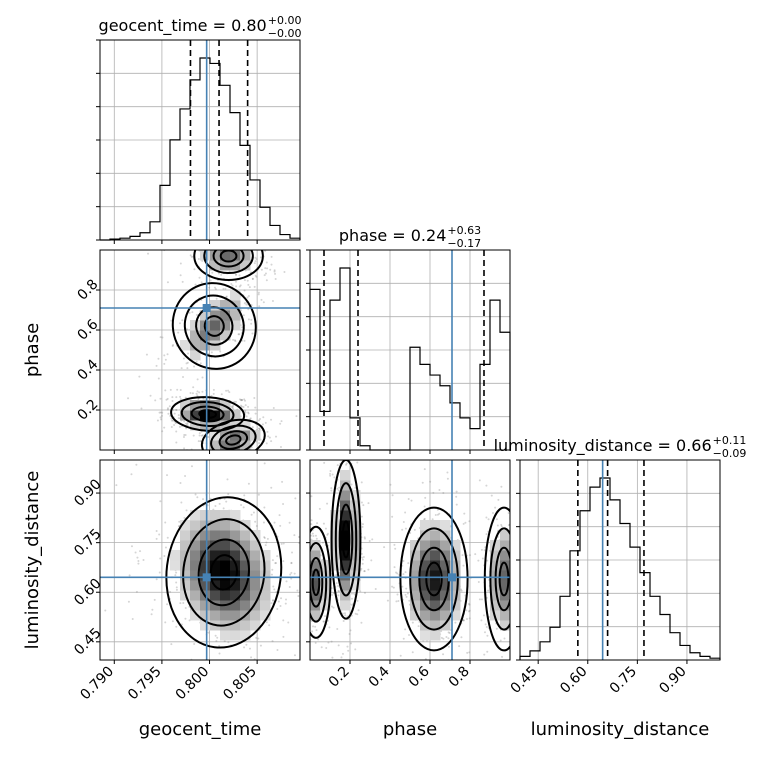 This screenshot has width=760, height=760. I want to click on y-axis-label: luminosity_distance, so click(32, 560).